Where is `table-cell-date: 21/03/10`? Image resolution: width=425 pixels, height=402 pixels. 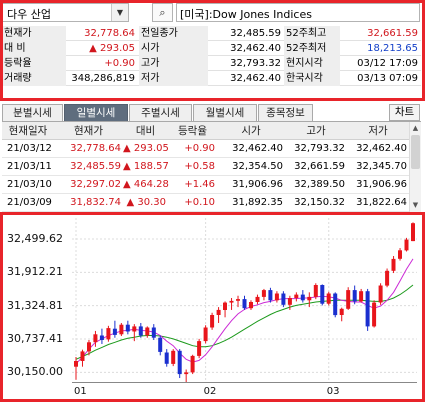 table-cell-date: 21/03/10 is located at coordinates (29, 184).